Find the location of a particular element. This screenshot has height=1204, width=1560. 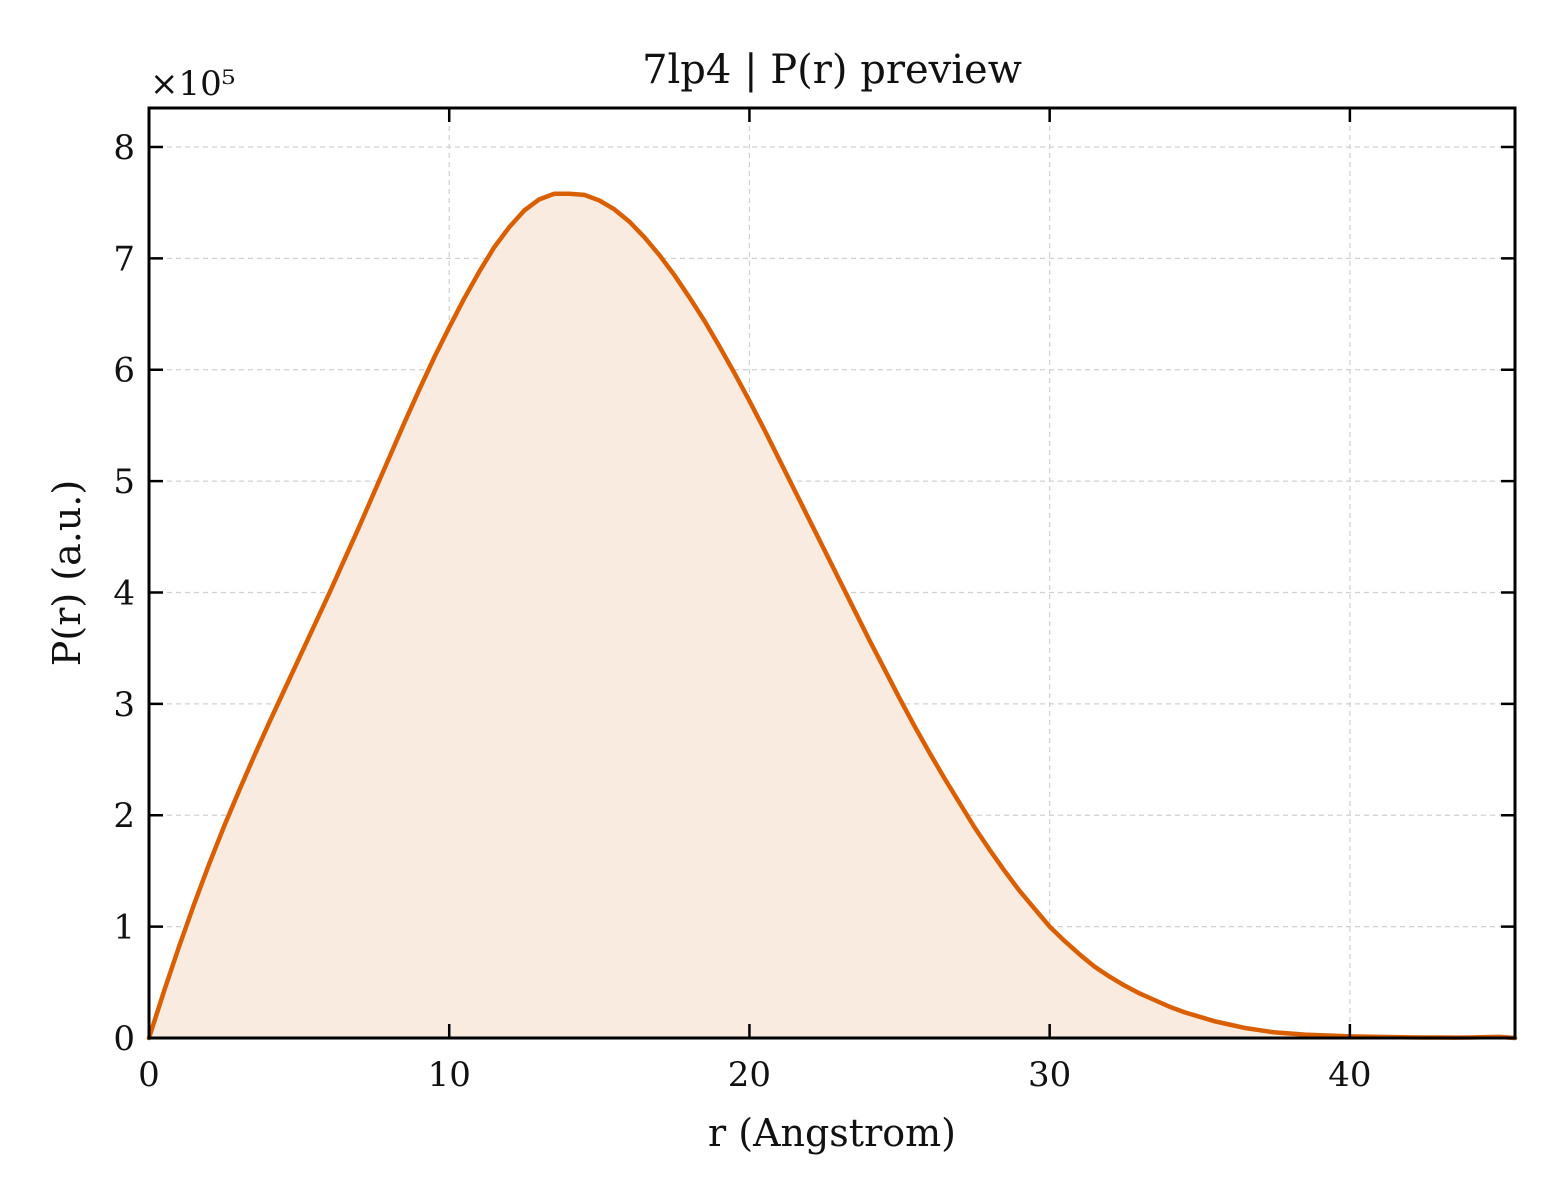

y-tick-label: 1 is located at coordinates (124, 928).